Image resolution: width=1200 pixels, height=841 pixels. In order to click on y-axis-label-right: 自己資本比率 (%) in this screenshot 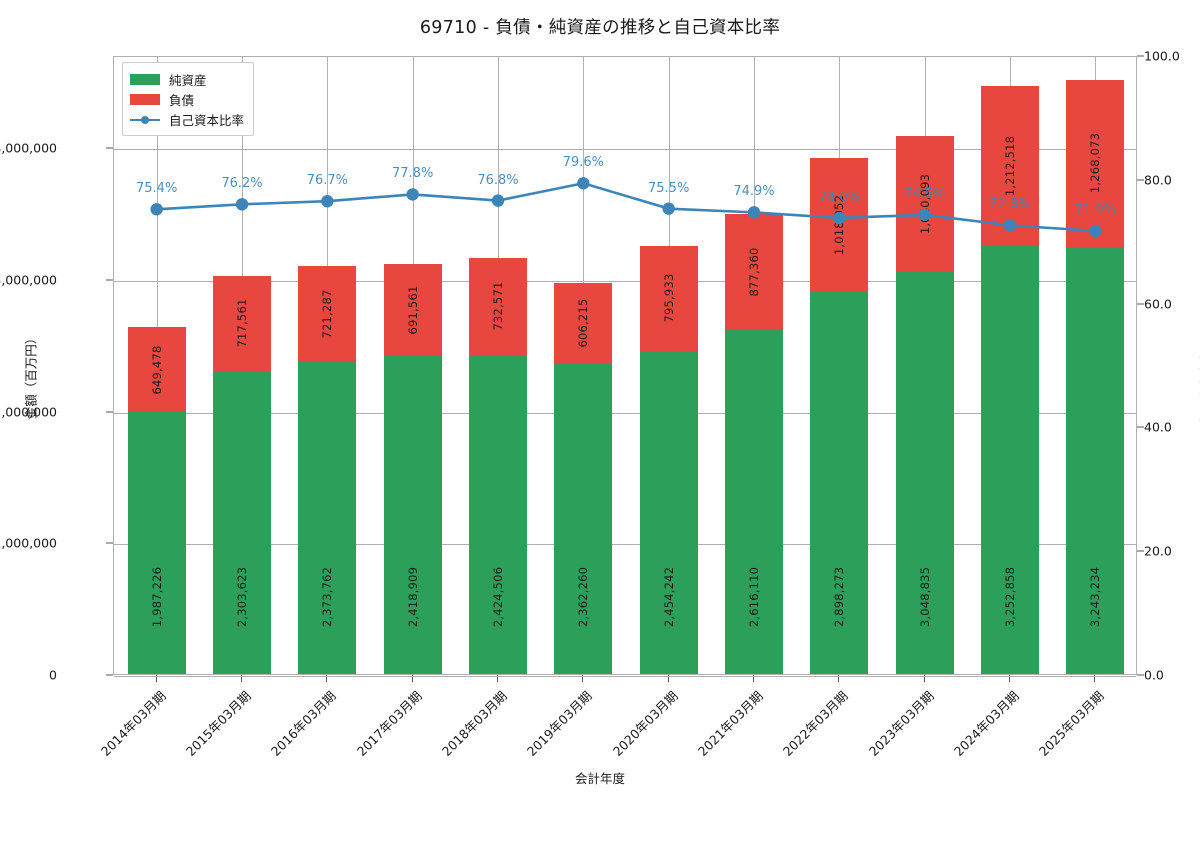, I will do `click(1198, 376)`.